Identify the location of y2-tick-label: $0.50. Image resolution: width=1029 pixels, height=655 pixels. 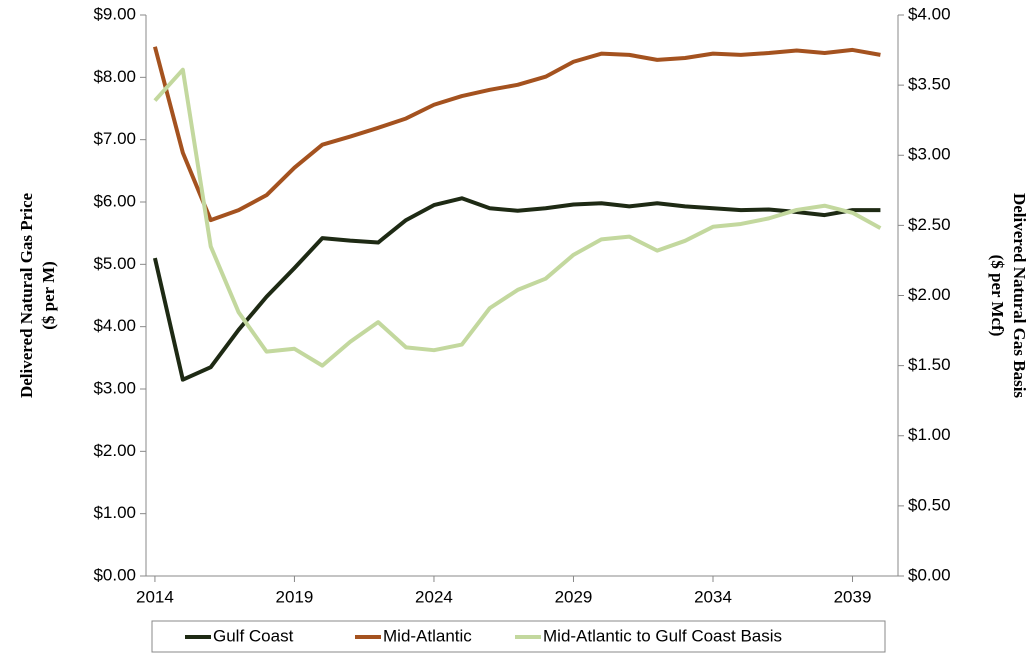
(929, 504).